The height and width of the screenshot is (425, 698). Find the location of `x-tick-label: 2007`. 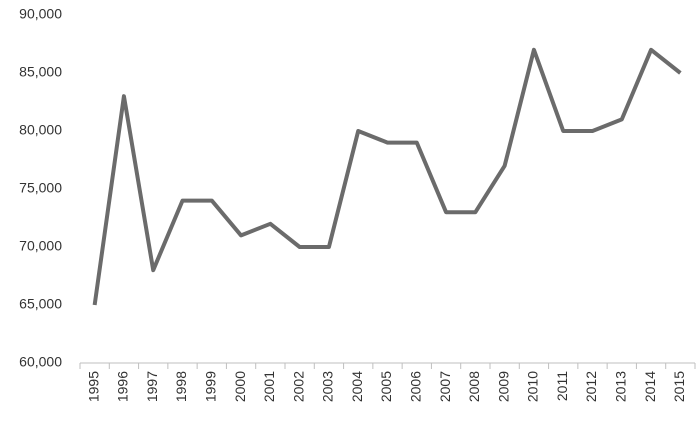

x-tick-label: 2007 is located at coordinates (445, 386).